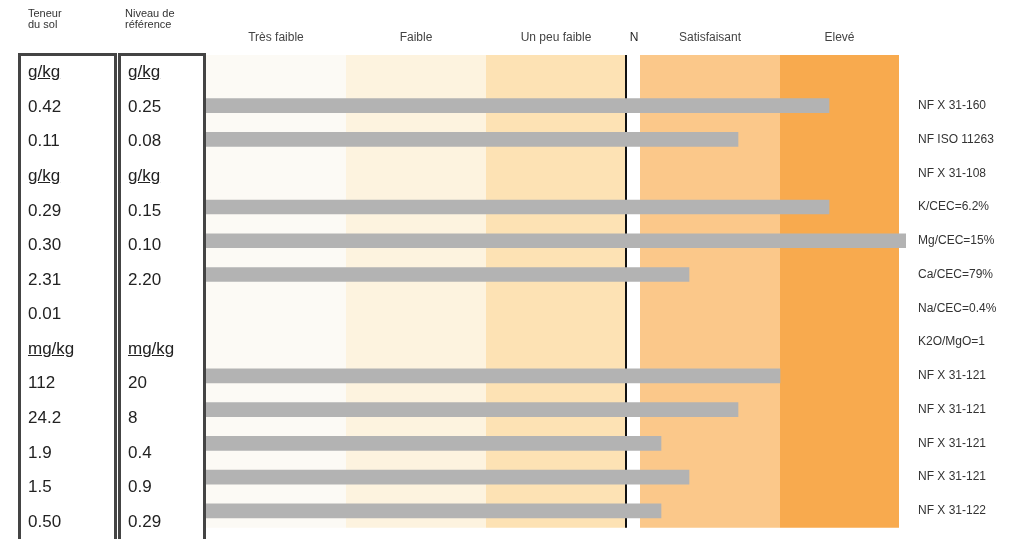 This screenshot has width=1021, height=539. Describe the element at coordinates (957, 307) in the screenshot. I see `y-tick-label: Na/CEC=0.4%` at that location.